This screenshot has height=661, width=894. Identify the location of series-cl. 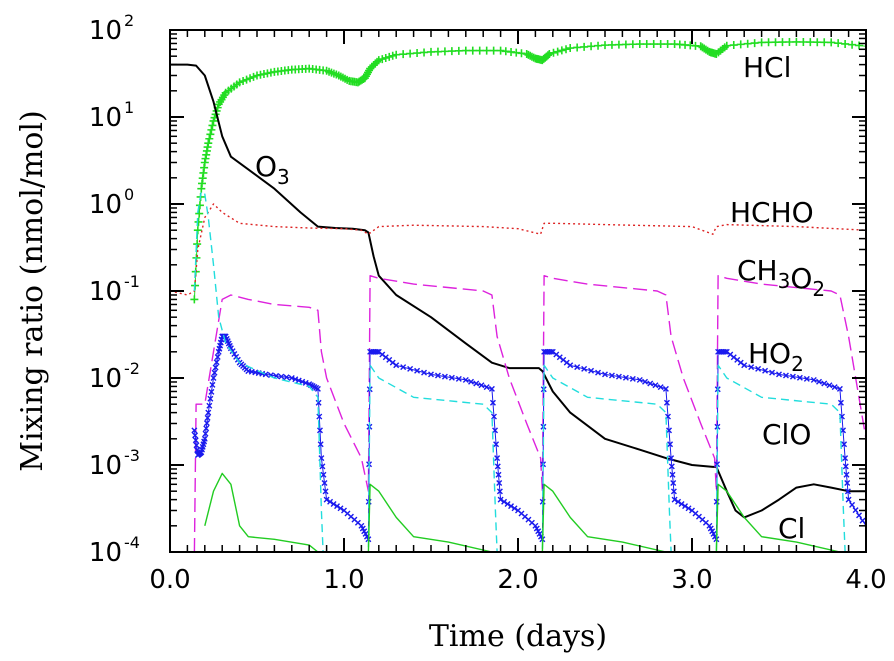
(525, 512).